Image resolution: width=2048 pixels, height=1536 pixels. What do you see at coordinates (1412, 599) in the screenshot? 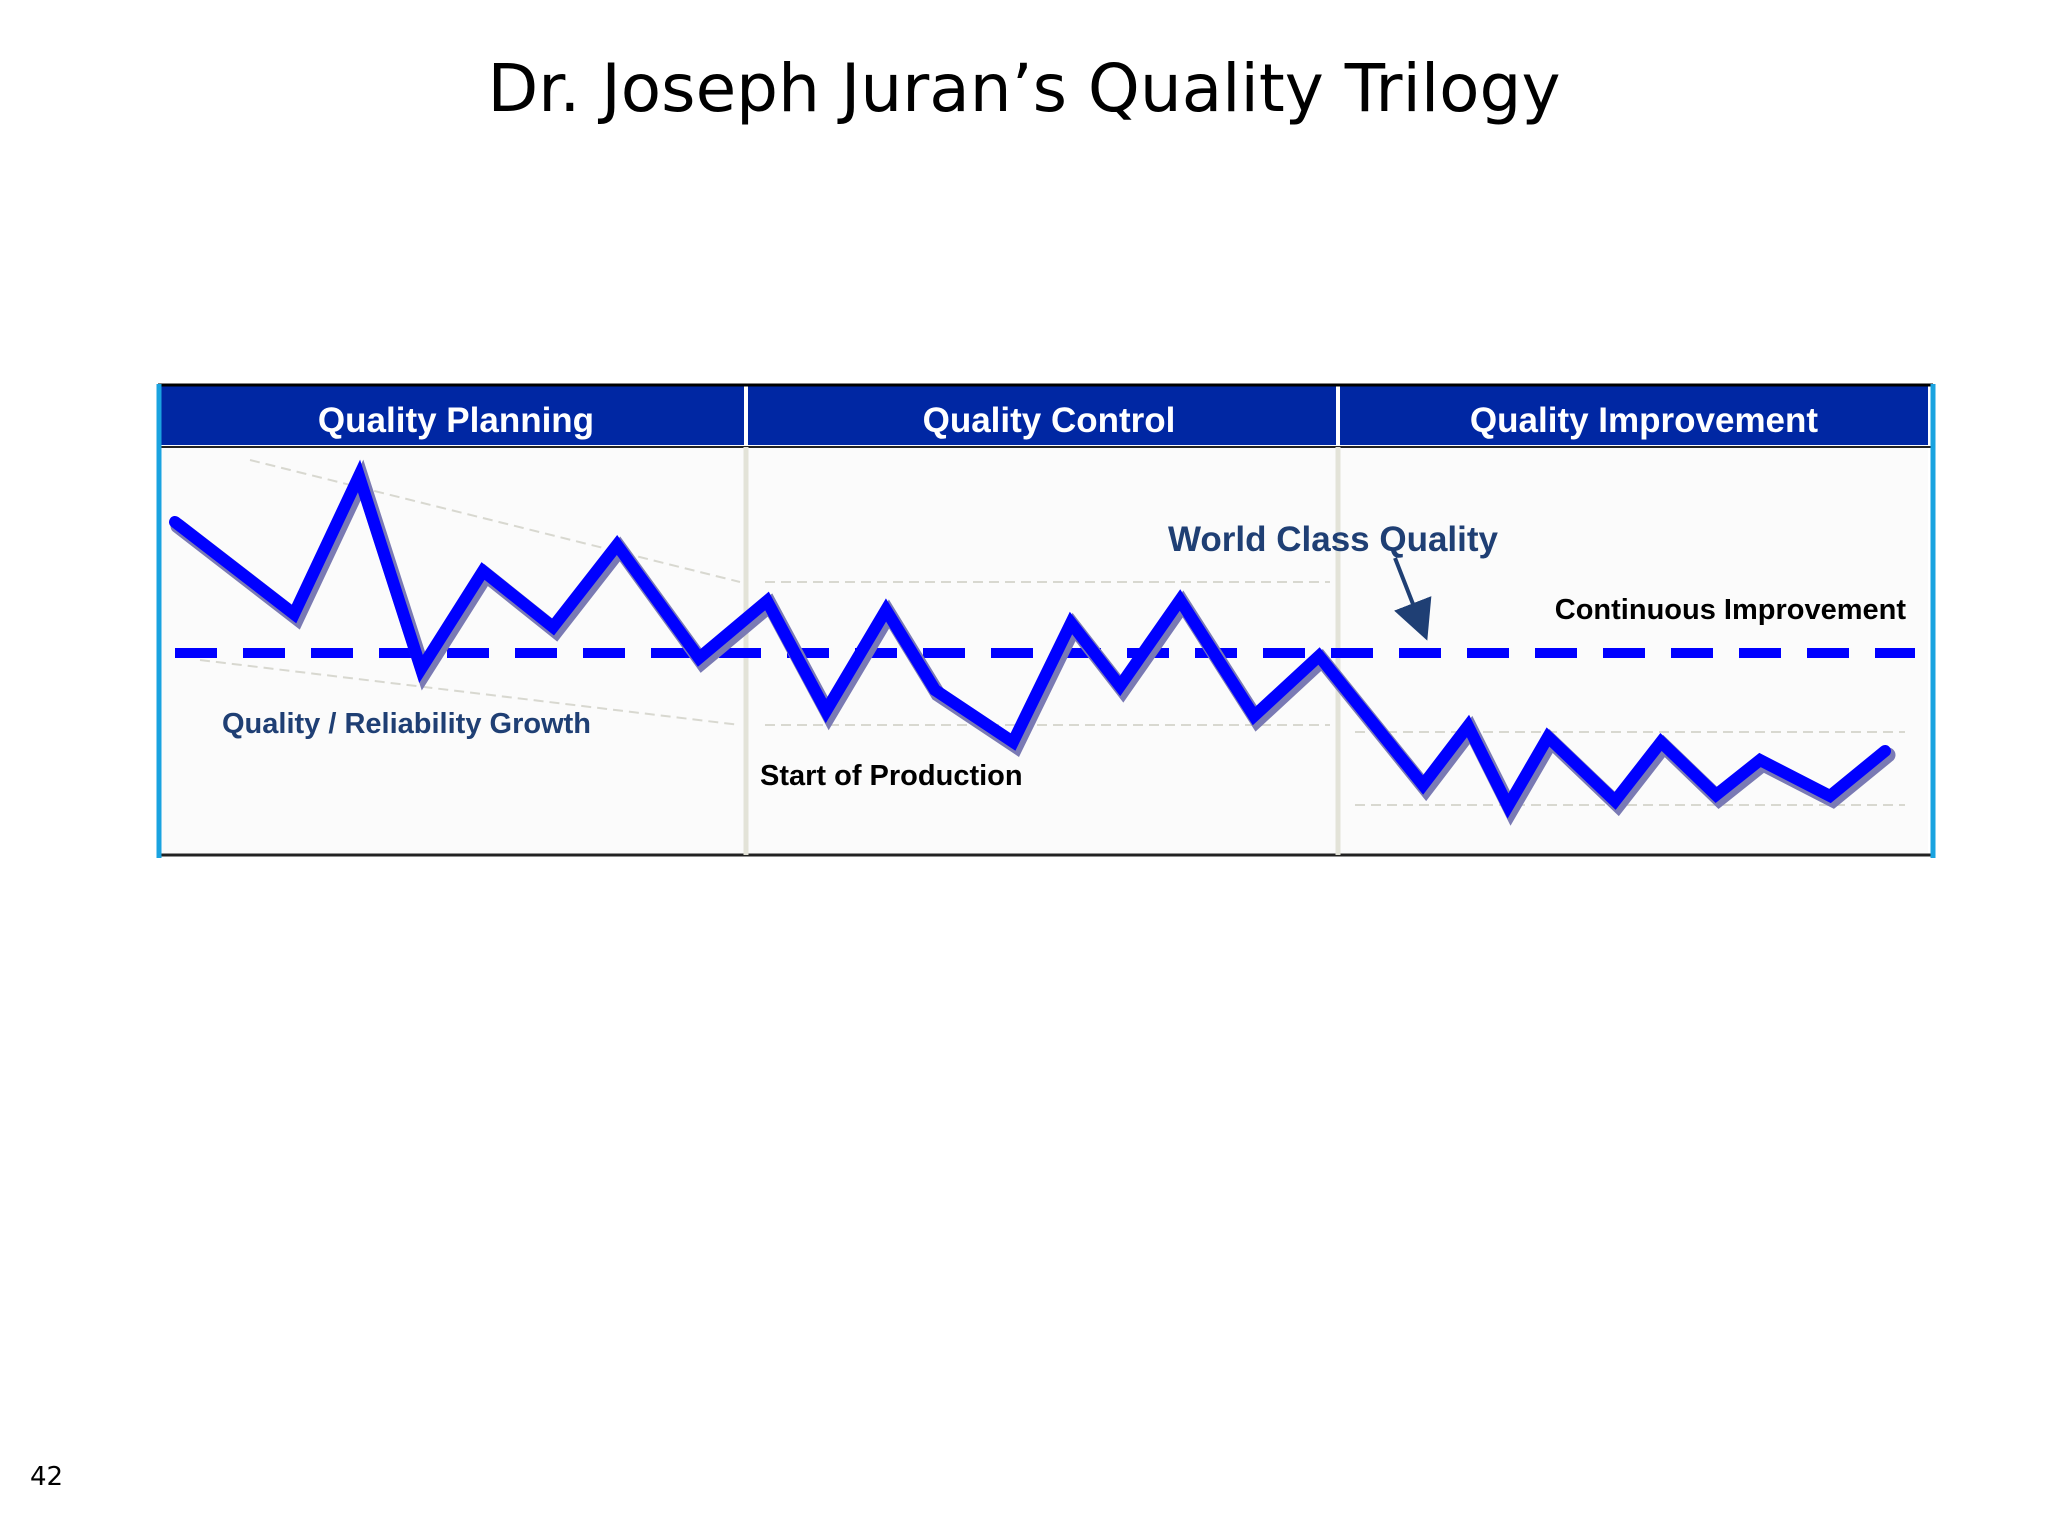
I see `world-class-arrow` at bounding box center [1412, 599].